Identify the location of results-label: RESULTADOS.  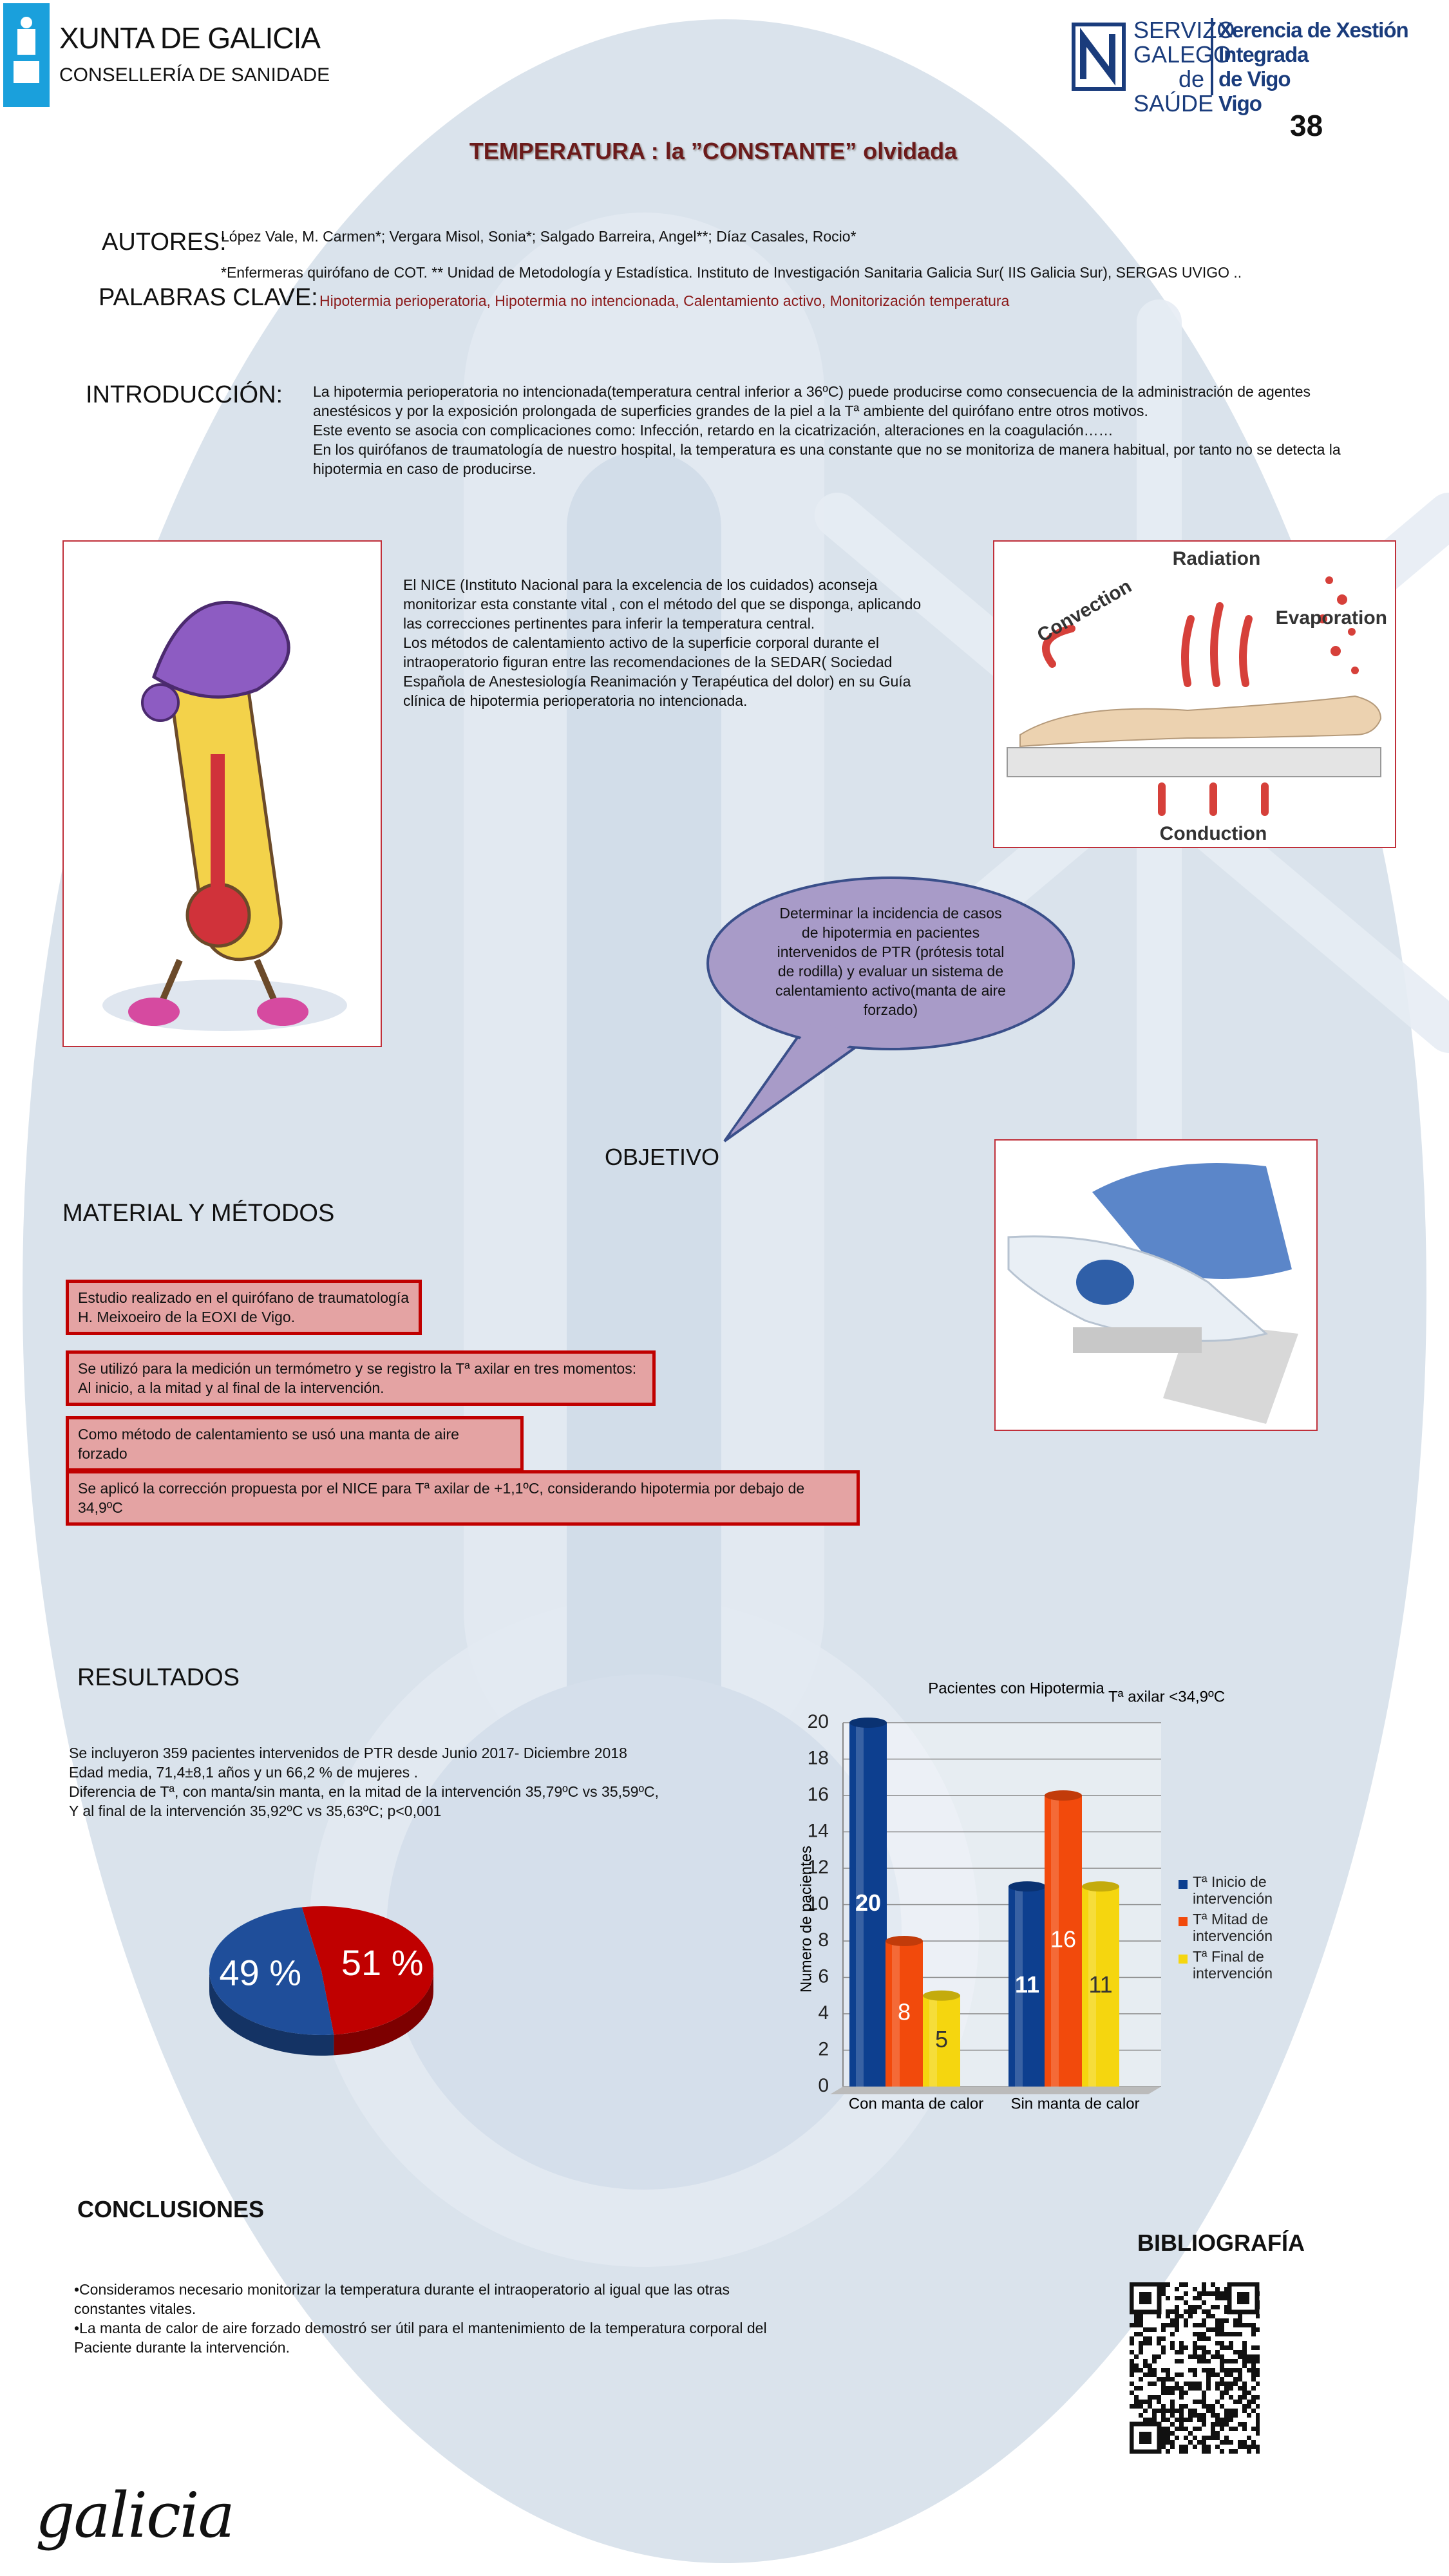
(159, 1677).